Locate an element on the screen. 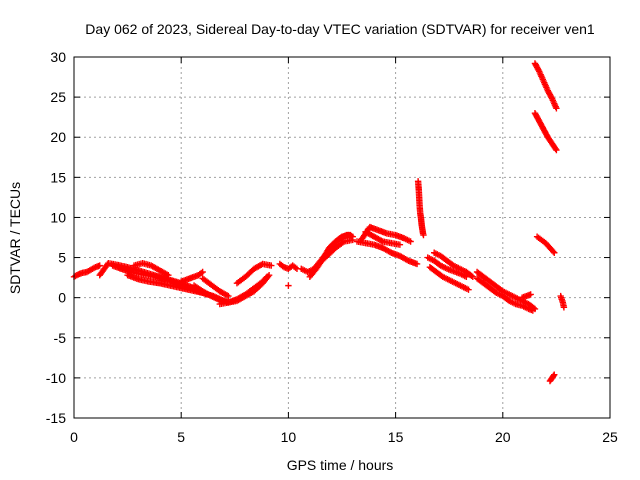 The width and height of the screenshot is (640, 480). y-tick-label: 10 is located at coordinates (58, 217).